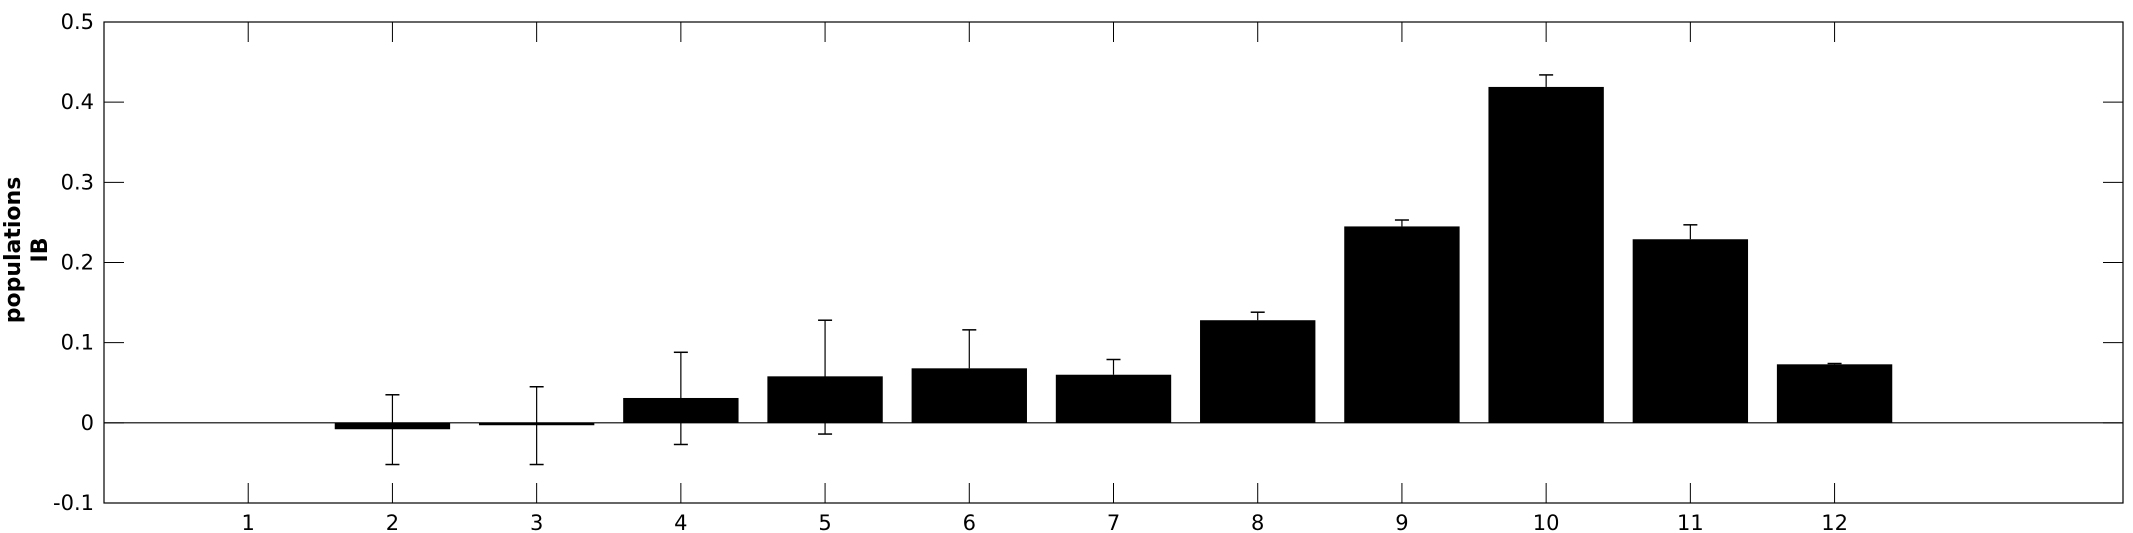 This screenshot has width=2133, height=533. What do you see at coordinates (1834, 522) in the screenshot?
I see `x-tick-label: 12` at bounding box center [1834, 522].